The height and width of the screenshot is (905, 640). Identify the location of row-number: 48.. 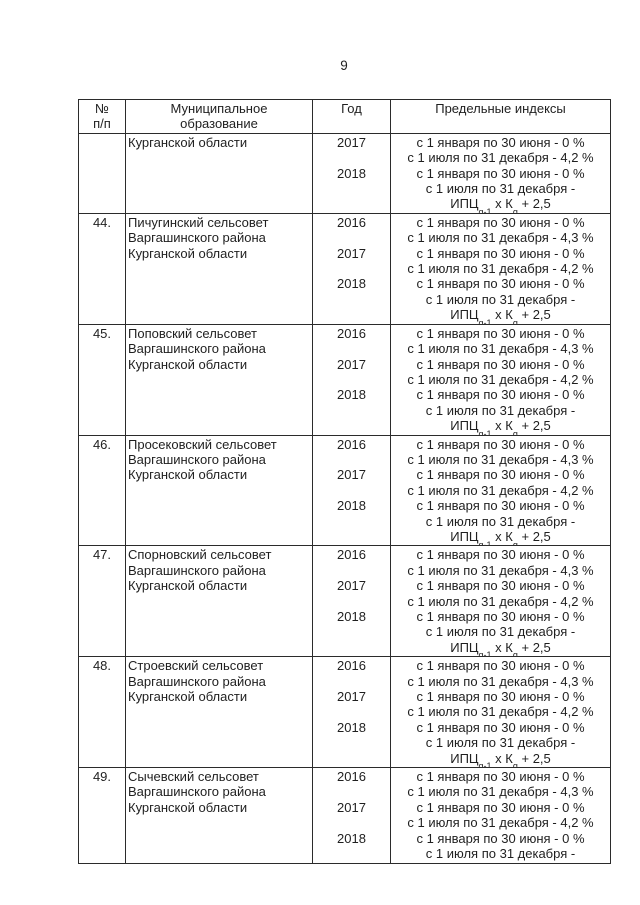
(102, 666).